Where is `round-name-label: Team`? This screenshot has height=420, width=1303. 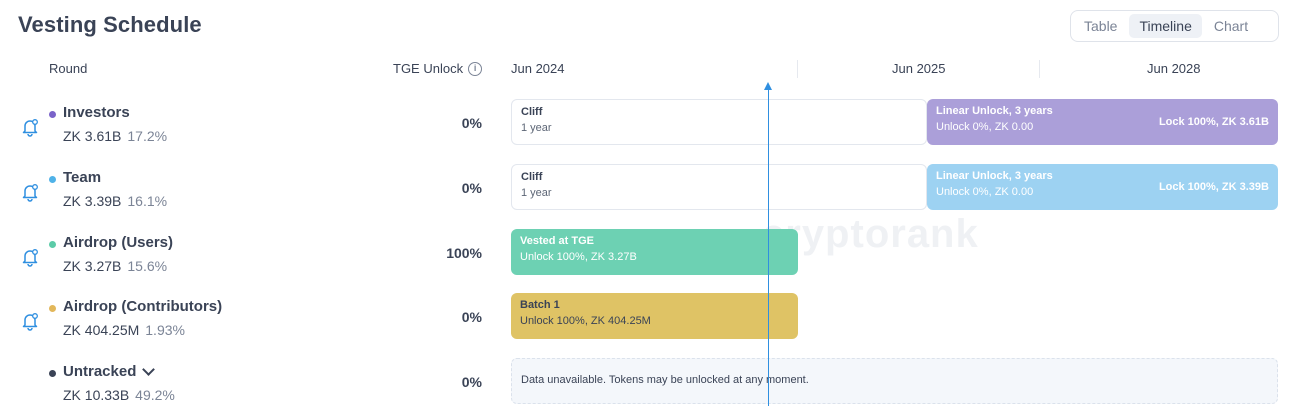 round-name-label: Team is located at coordinates (82, 177).